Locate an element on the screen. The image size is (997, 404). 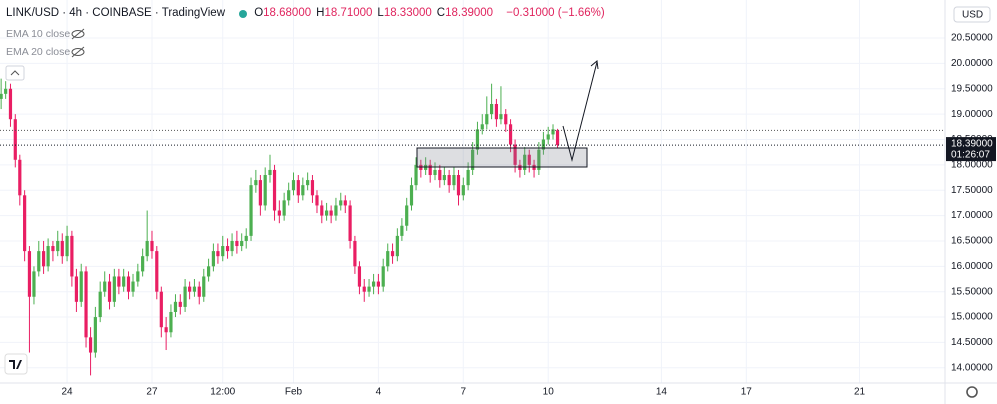
price-label: 18.39000 is located at coordinates (972, 144).